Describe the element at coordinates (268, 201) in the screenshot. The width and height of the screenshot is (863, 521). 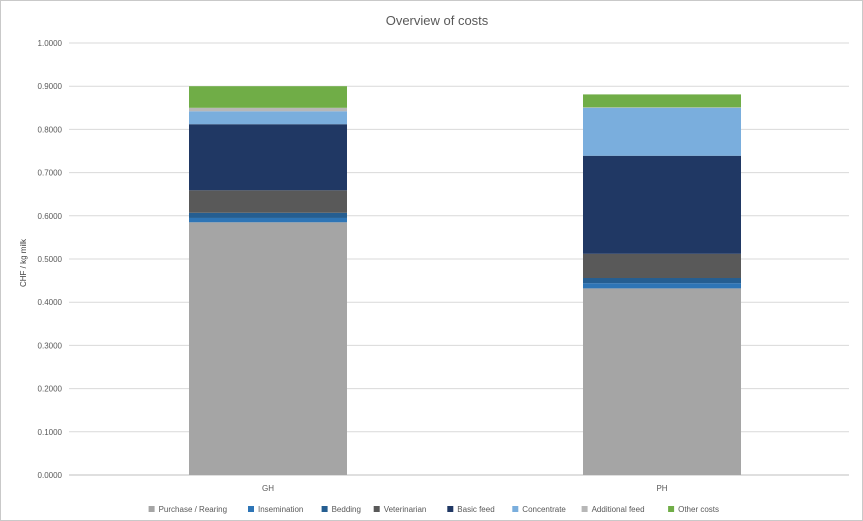
I see `bar-gh-veterinarian` at that location.